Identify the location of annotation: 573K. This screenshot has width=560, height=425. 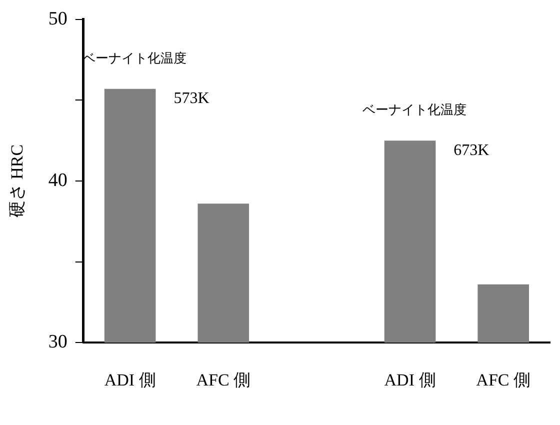
(192, 99).